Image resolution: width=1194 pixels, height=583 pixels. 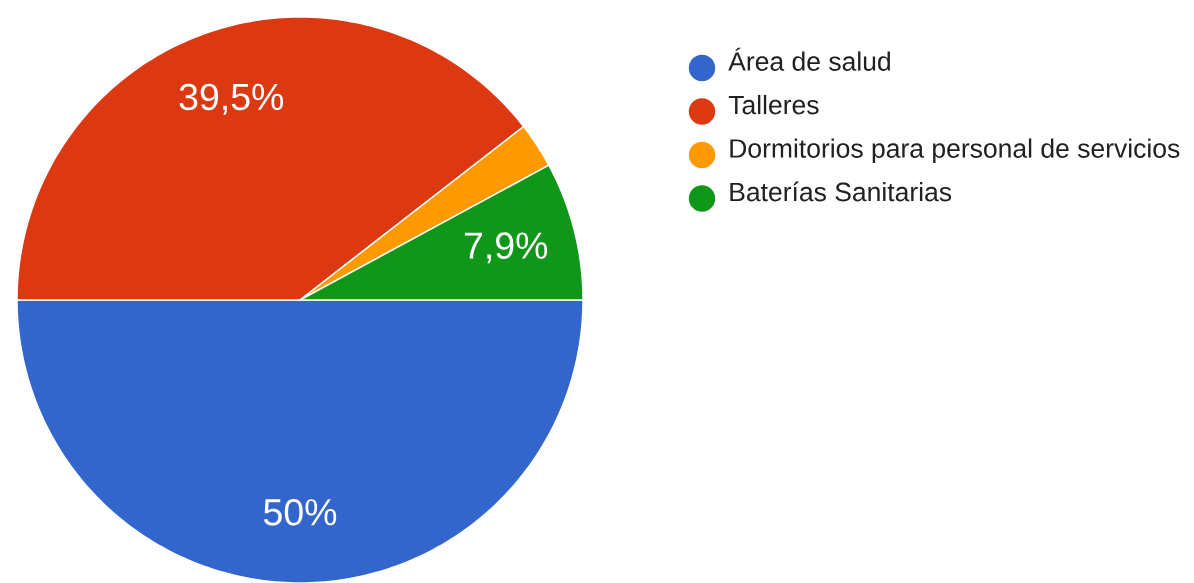 I want to click on legend-label: Dormitorios para personal de servicios, so click(x=955, y=151).